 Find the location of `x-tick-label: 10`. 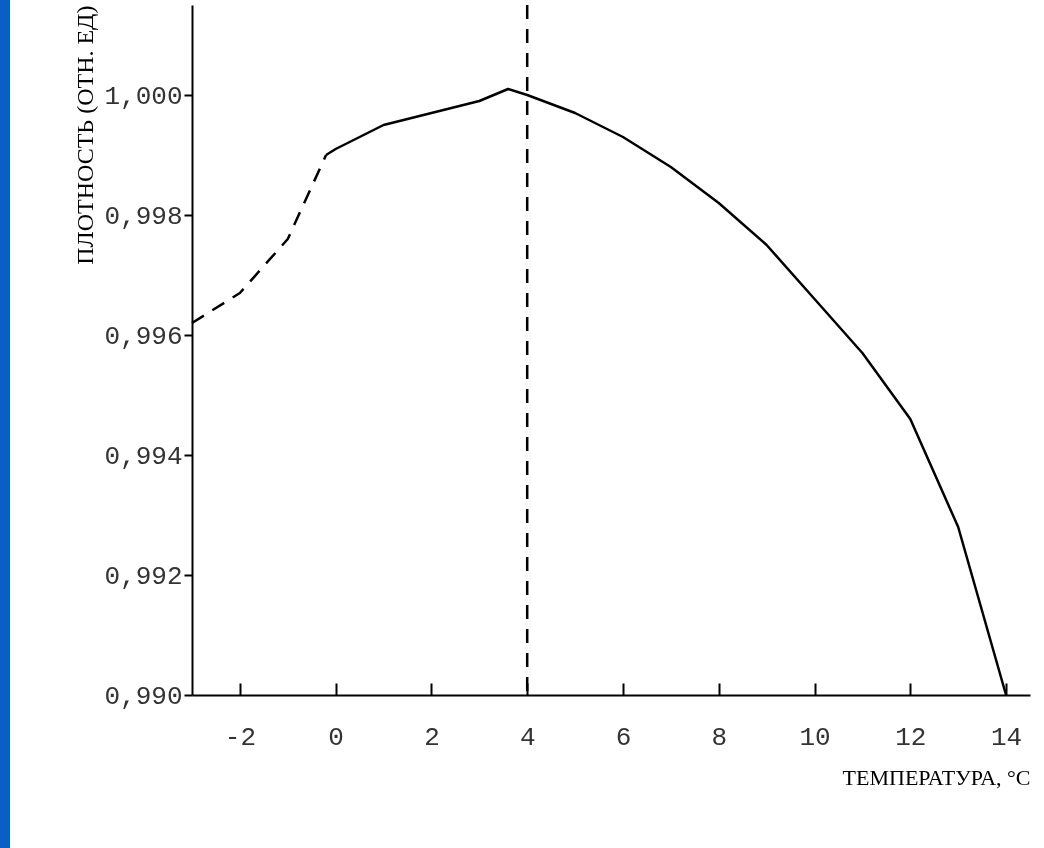

x-tick-label: 10 is located at coordinates (815, 737).